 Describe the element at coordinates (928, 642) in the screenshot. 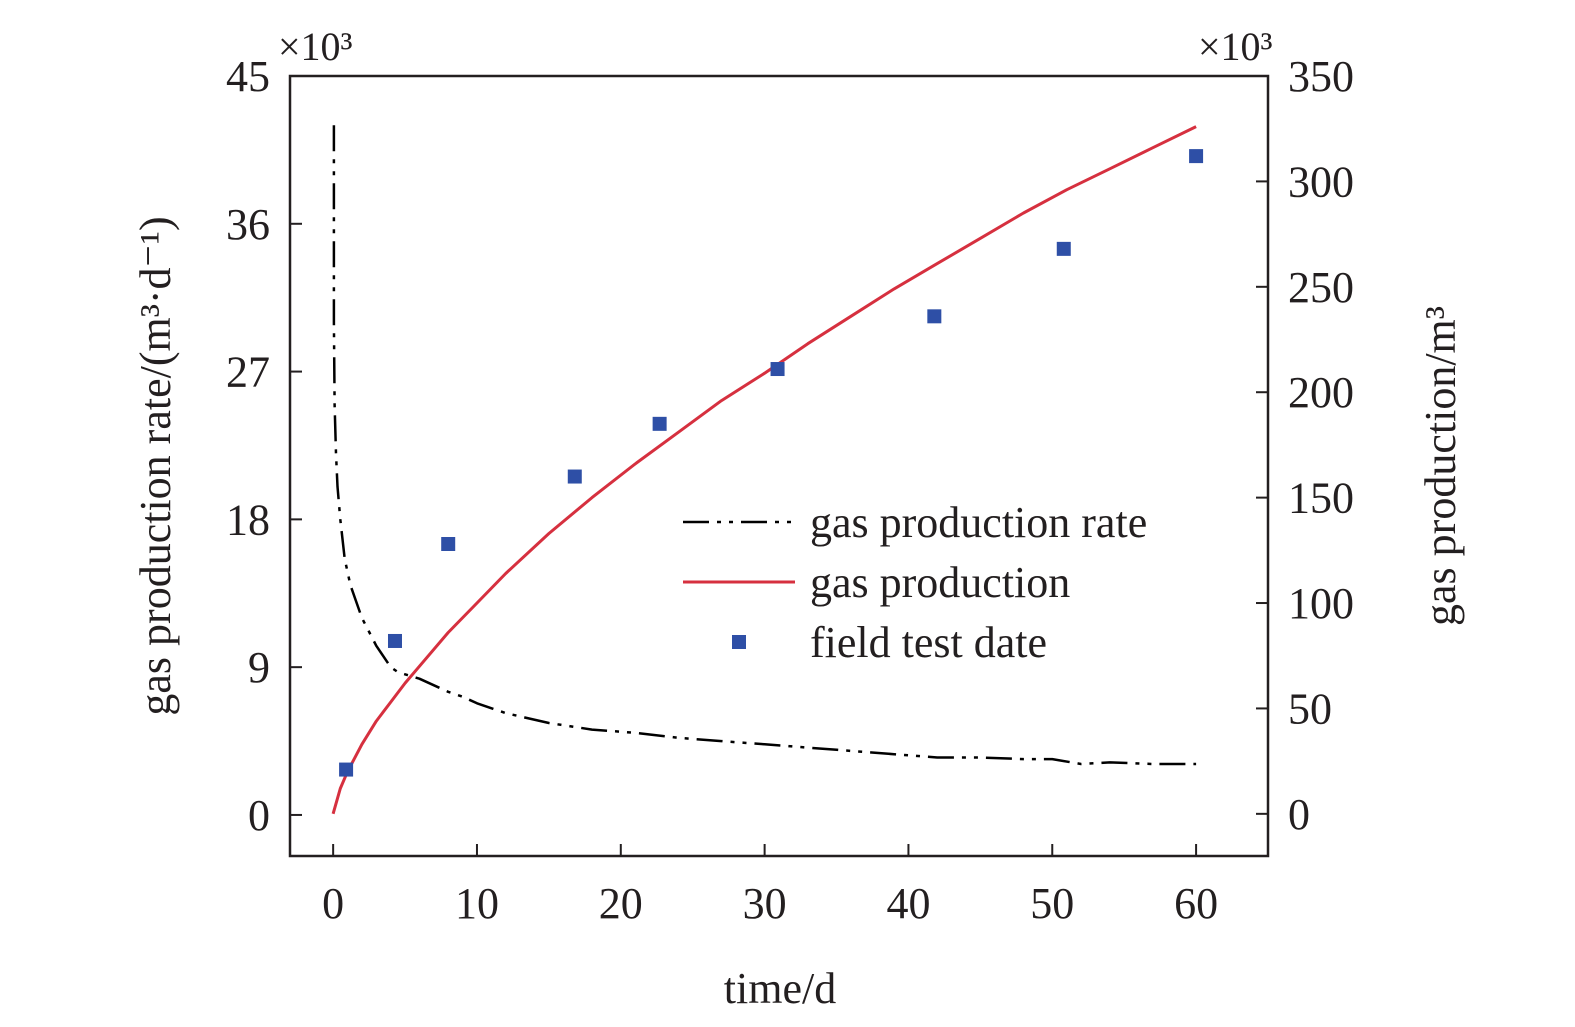

I see `legend-label-field-test-date: field test date` at that location.